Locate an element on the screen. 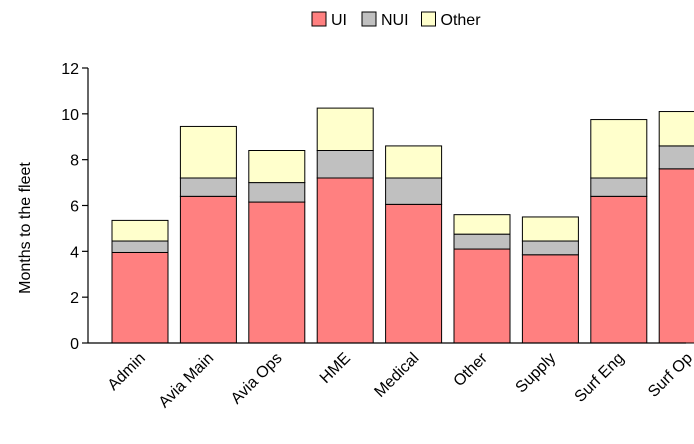 The image size is (694, 444). bar-group-surf-op is located at coordinates (676, 227).